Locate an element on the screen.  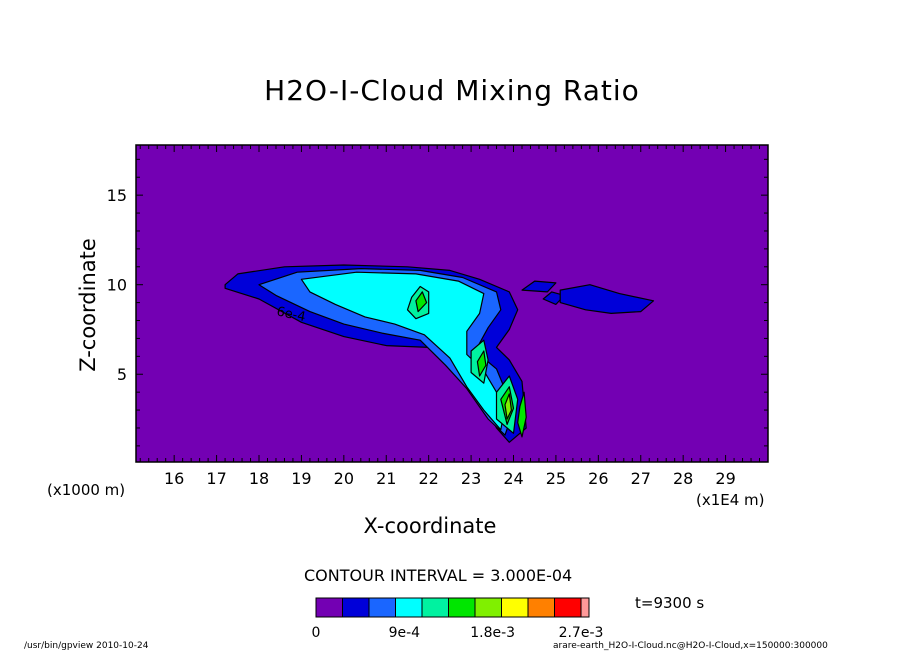
x-tick-label: 19 is located at coordinates (301, 478).